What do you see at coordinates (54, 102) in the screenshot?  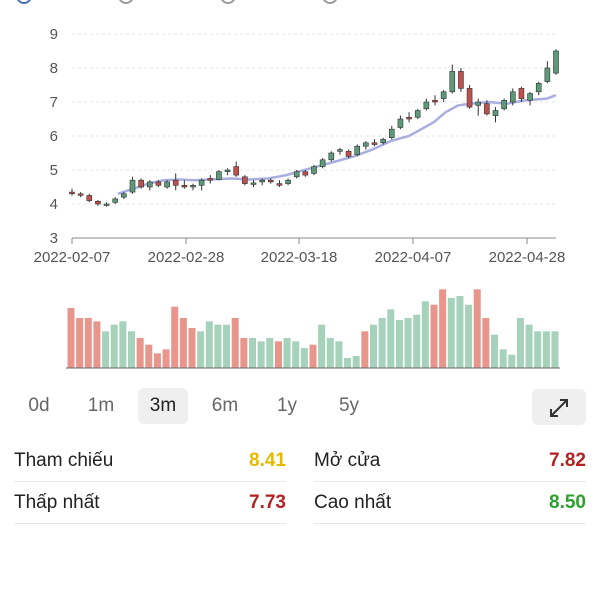 I see `y-tick-label: 7` at bounding box center [54, 102].